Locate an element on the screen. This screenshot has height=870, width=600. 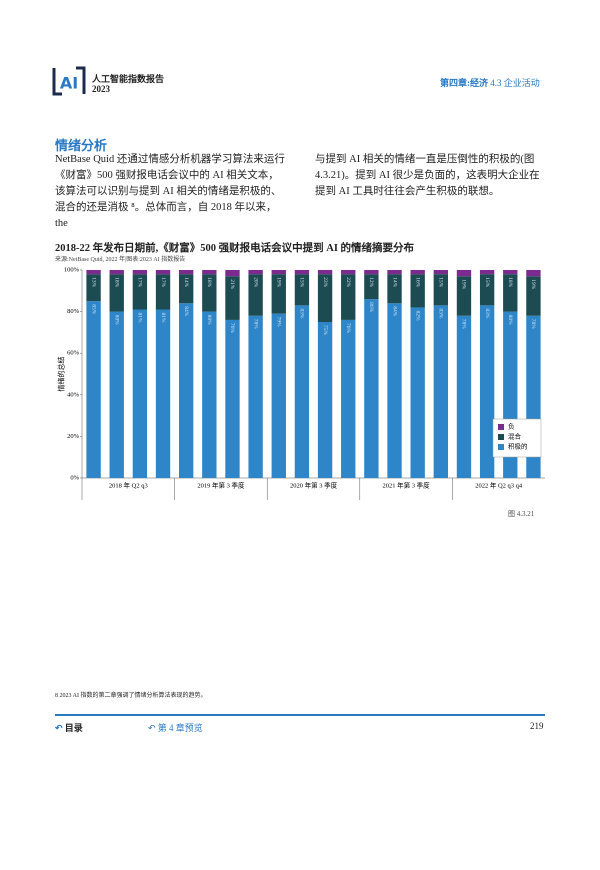
value-label: 22% is located at coordinates (348, 282).